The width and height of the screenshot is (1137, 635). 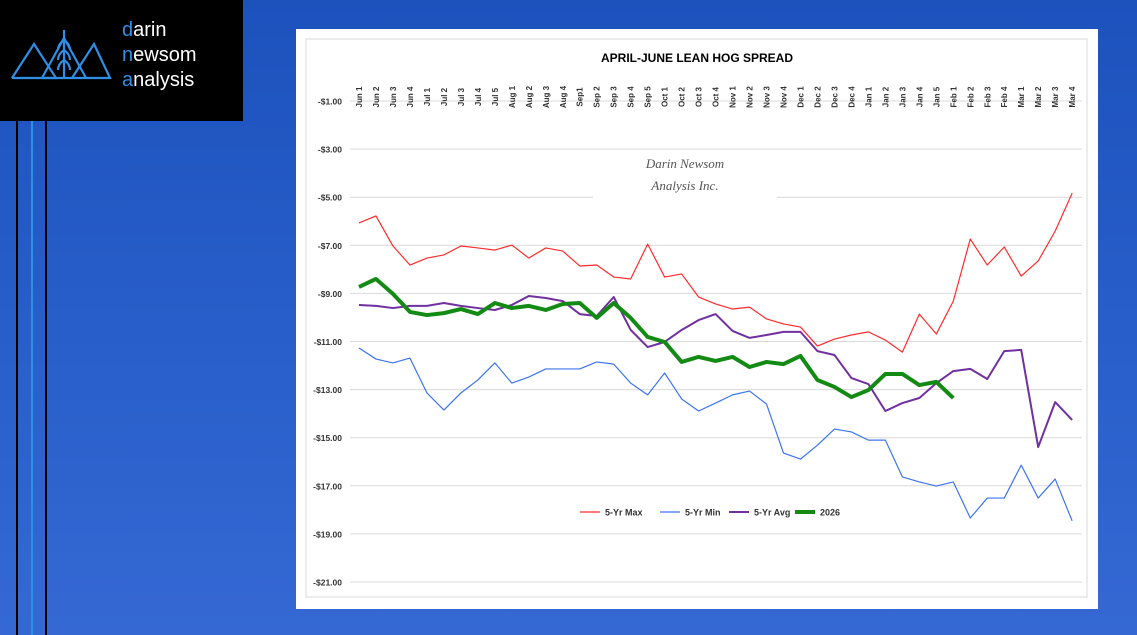 I want to click on y-tick-label: -$3.00, so click(x=330, y=150).